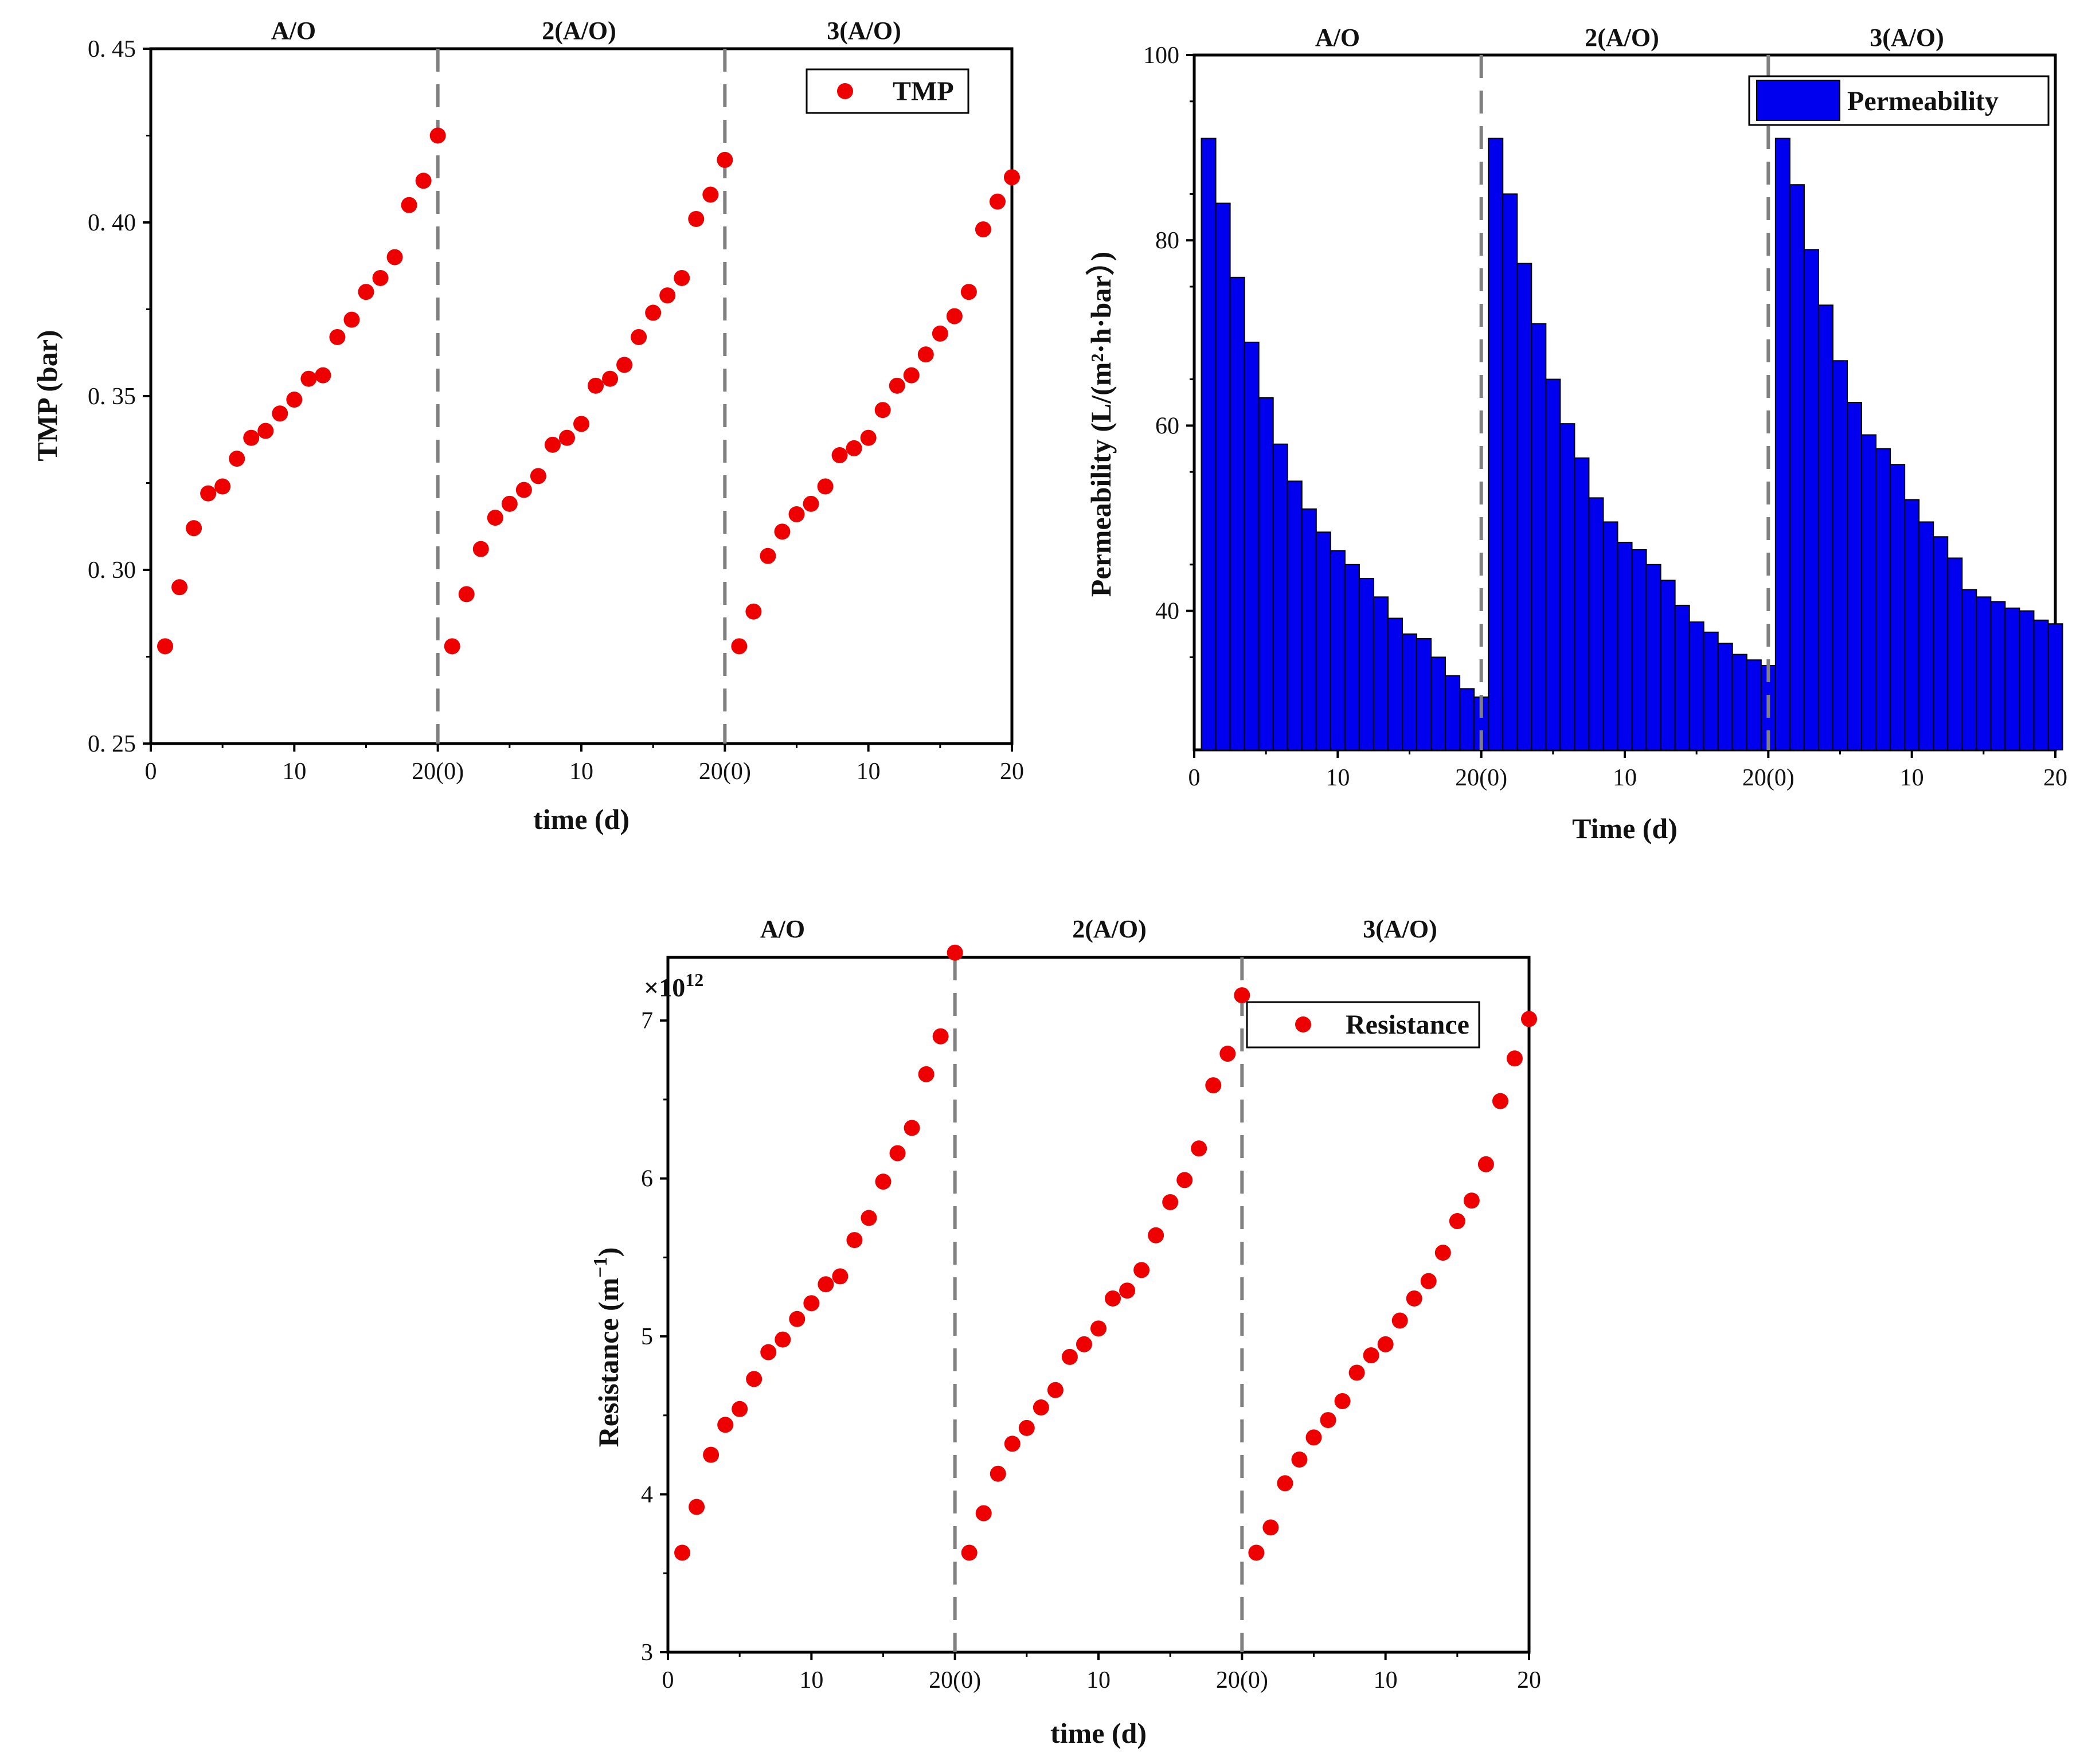 The width and height of the screenshot is (2080, 1764). Describe the element at coordinates (1622, 38) in the screenshot. I see `permeability-phase-label-2: 2(A/O)` at that location.